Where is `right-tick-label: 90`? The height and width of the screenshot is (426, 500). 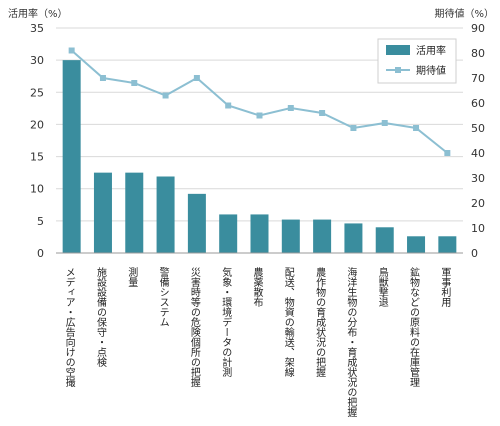
right-tick-label: 90 is located at coordinates (478, 28).